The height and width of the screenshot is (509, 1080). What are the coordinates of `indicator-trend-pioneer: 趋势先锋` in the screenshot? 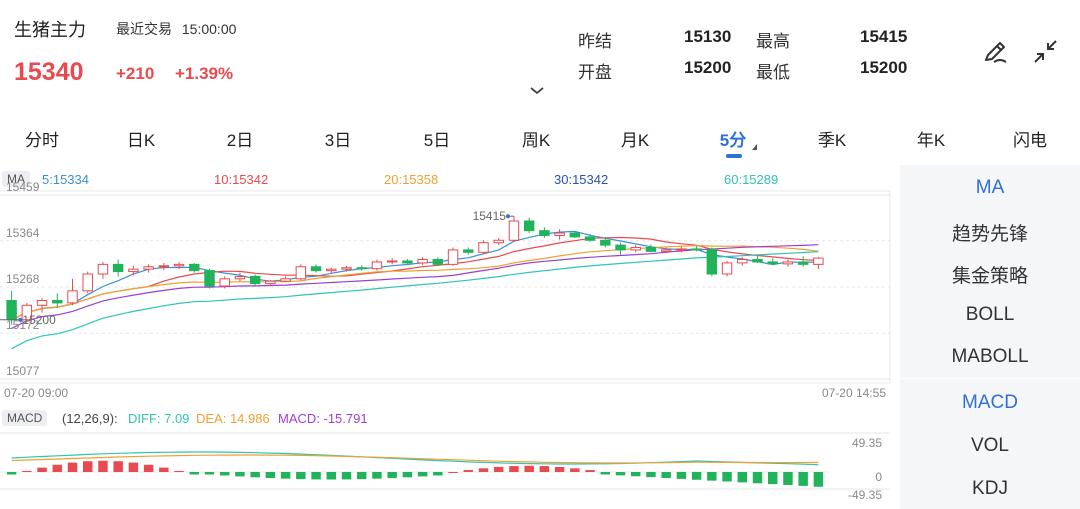 It's located at (989, 234).